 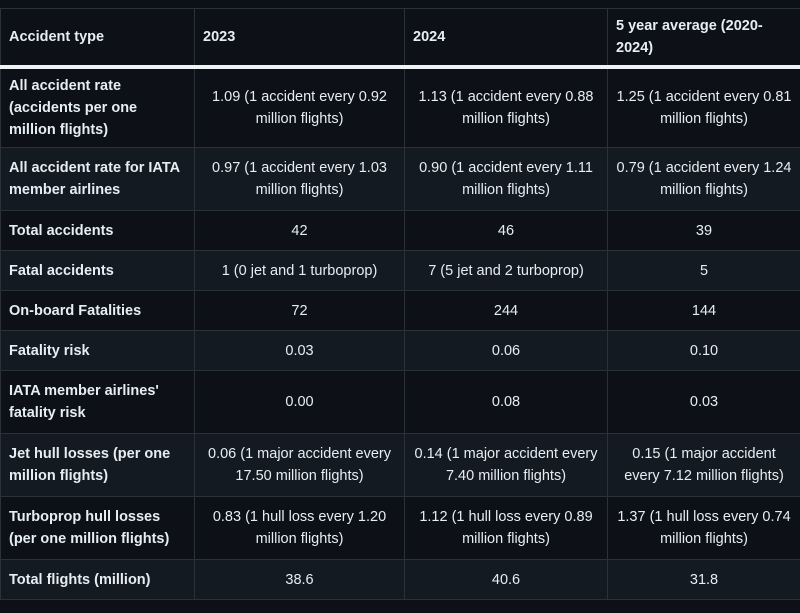 What do you see at coordinates (97, 230) in the screenshot?
I see `row-label: Total accidents` at bounding box center [97, 230].